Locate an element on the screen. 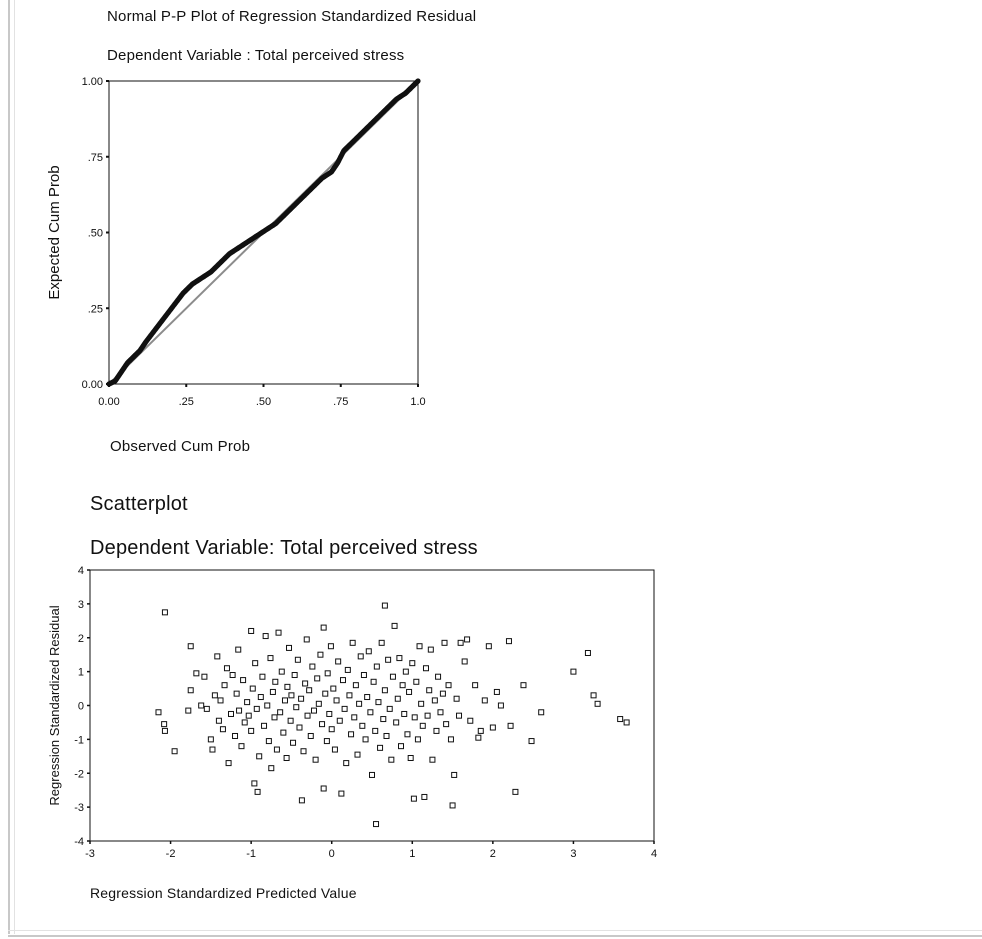  scatter-y-tick-label: 1 is located at coordinates (81, 673).